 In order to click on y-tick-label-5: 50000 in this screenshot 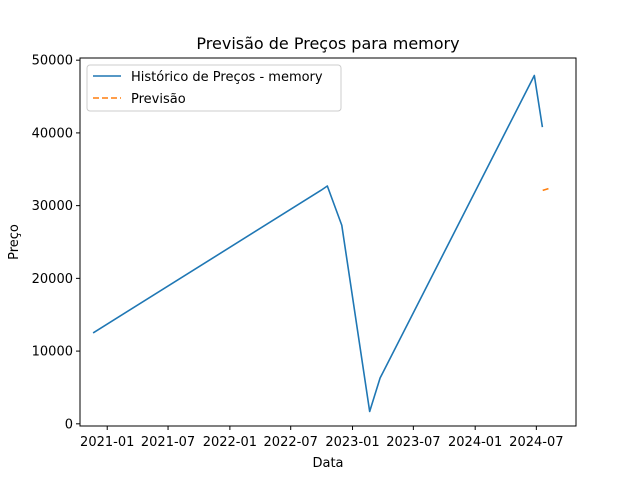, I will do `click(52, 61)`.